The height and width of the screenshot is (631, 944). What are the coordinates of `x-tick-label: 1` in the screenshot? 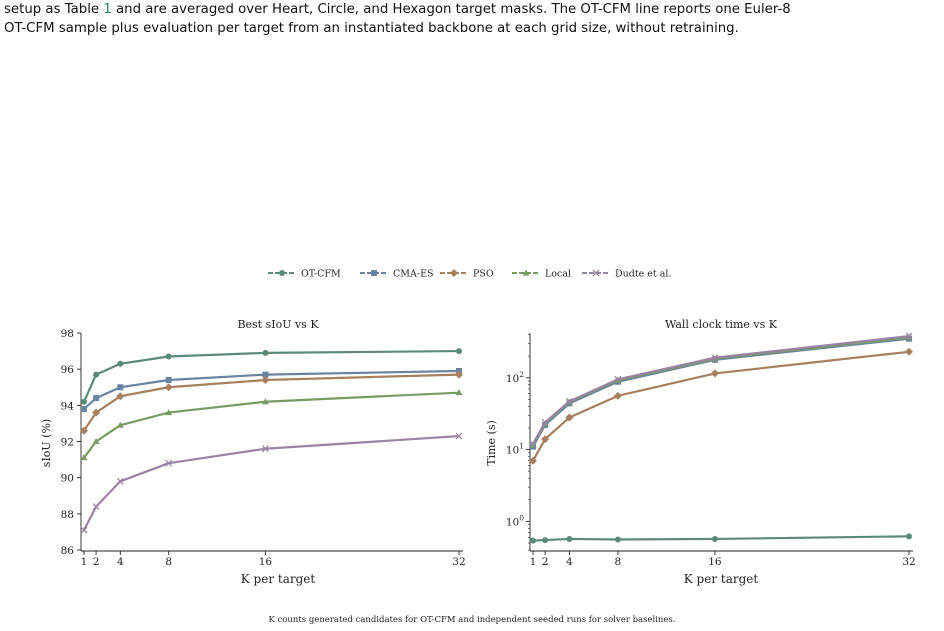 It's located at (84, 562).